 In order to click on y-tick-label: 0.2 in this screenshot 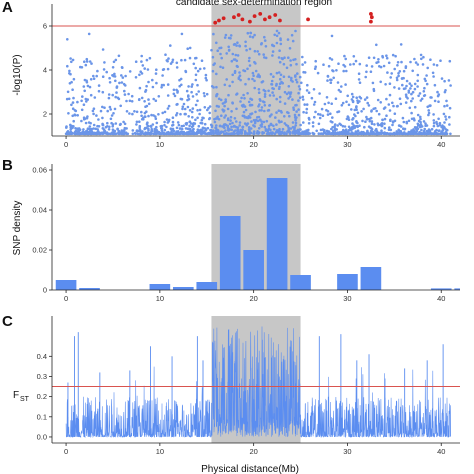, I will do `click(42, 396)`.